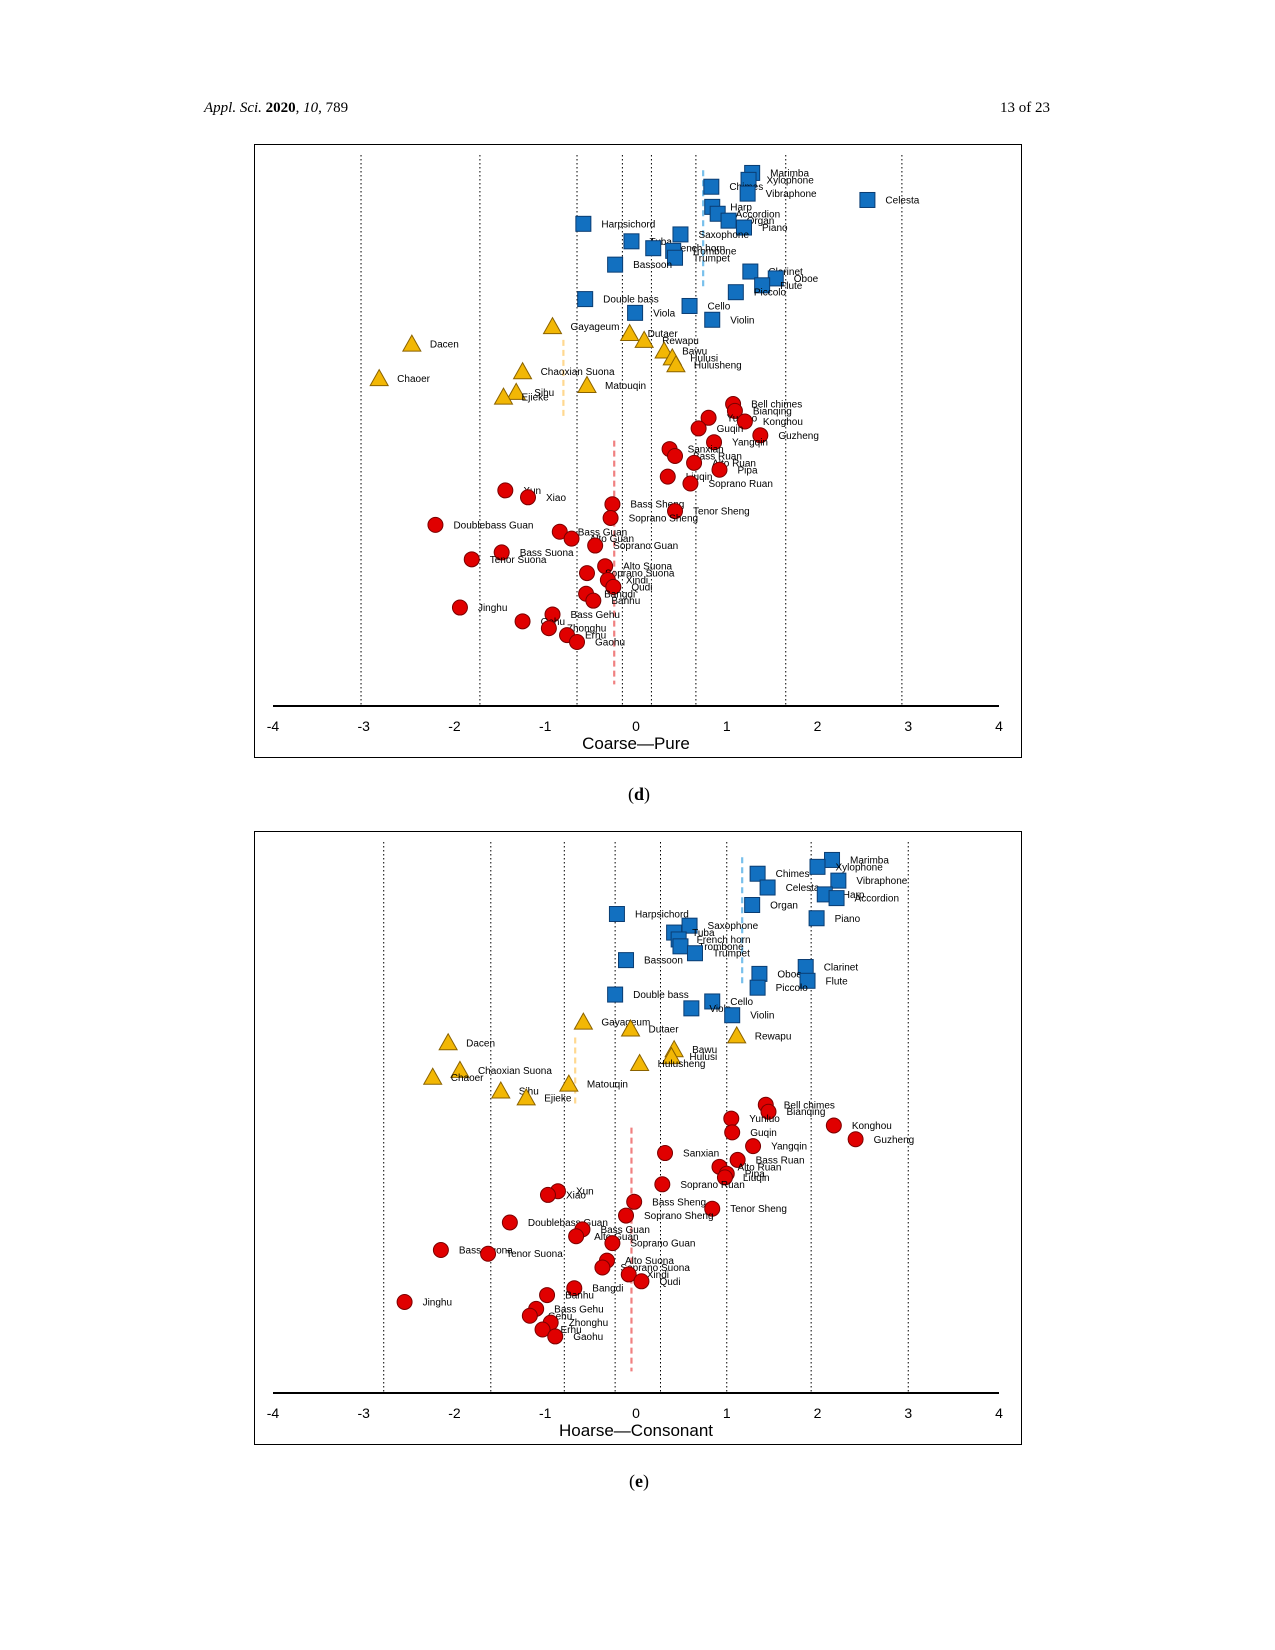 This screenshot has height=1650, width=1275. What do you see at coordinates (602, 532) in the screenshot?
I see `data-point-label: Bass Guan` at bounding box center [602, 532].